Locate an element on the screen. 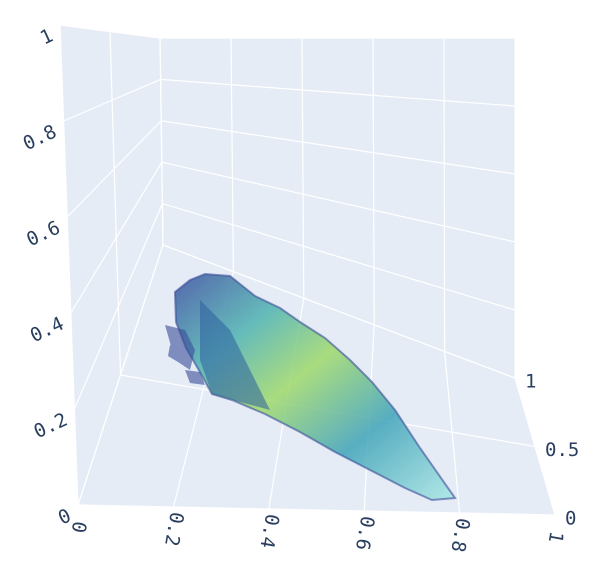  isosurface-shade is located at coordinates (235, 355).